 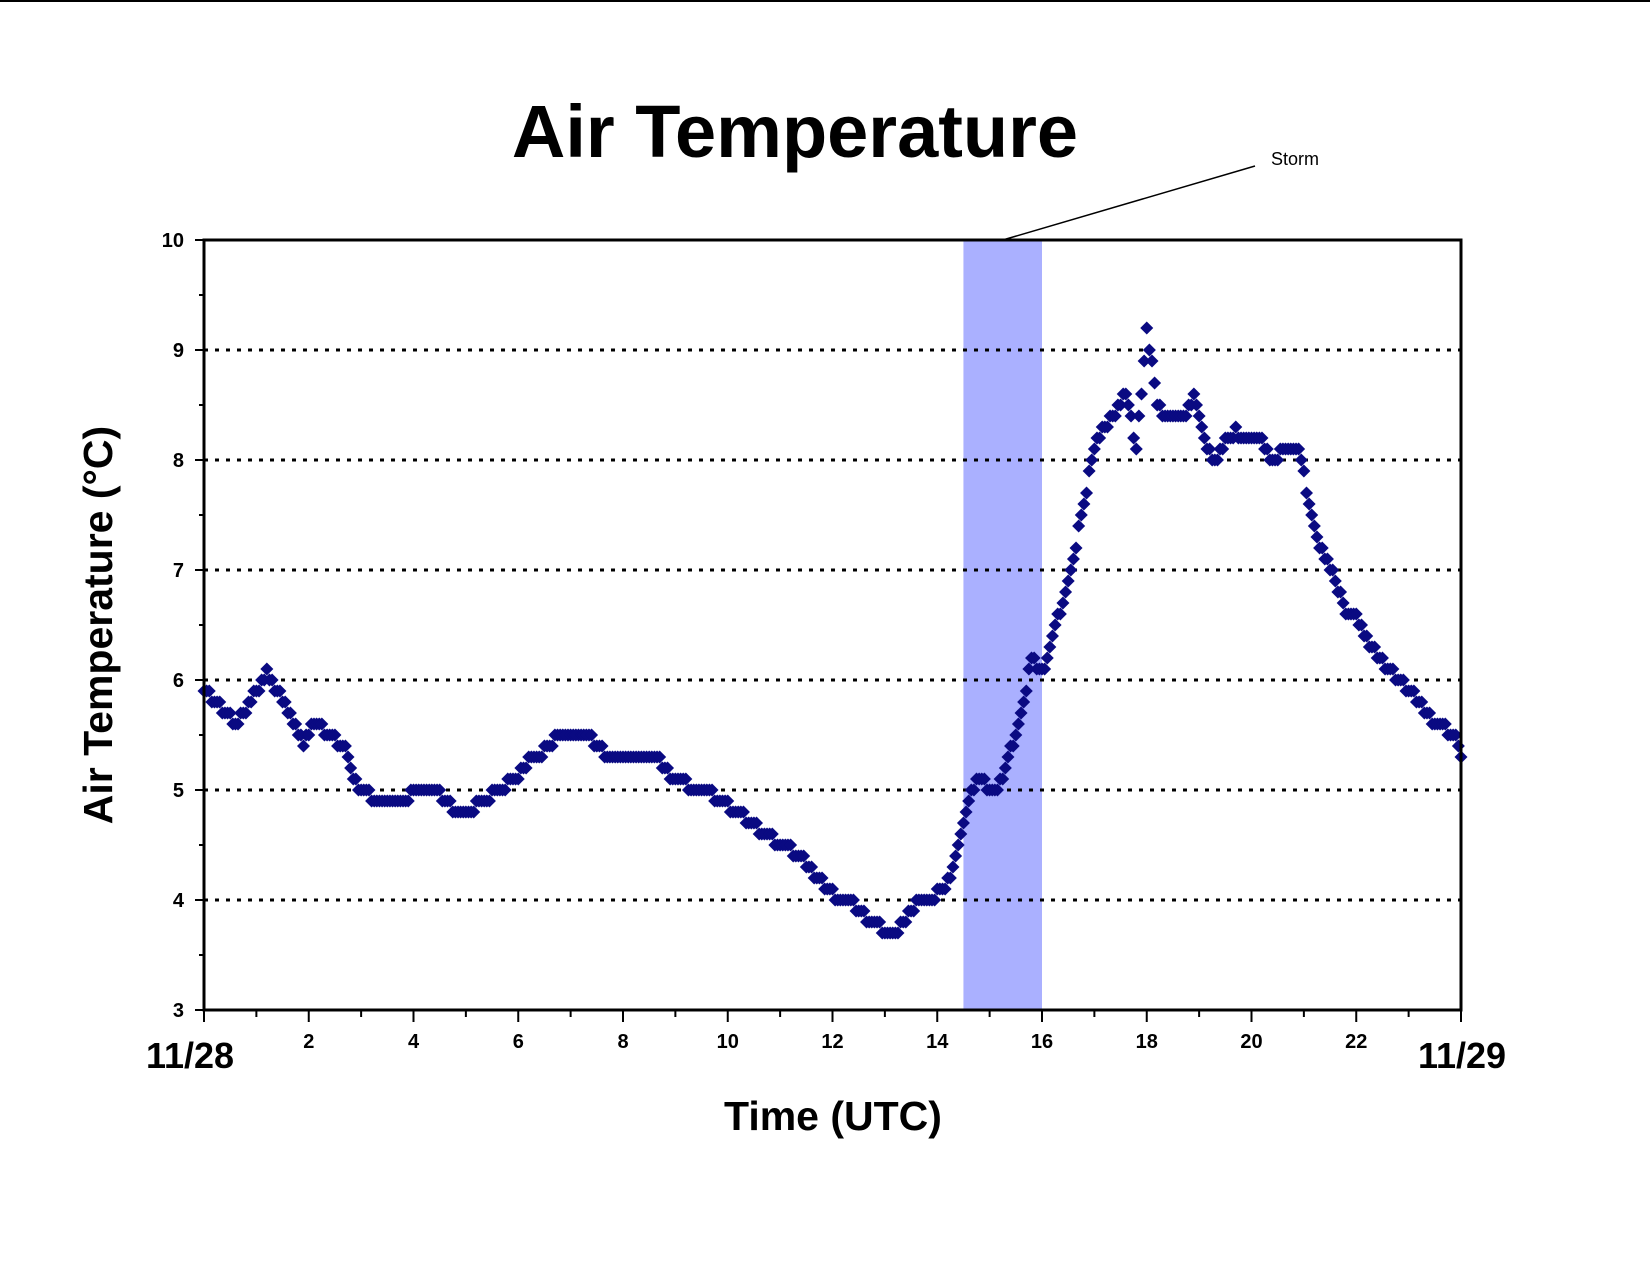 What do you see at coordinates (1356, 1042) in the screenshot?
I see `x-tick-label: 22` at bounding box center [1356, 1042].